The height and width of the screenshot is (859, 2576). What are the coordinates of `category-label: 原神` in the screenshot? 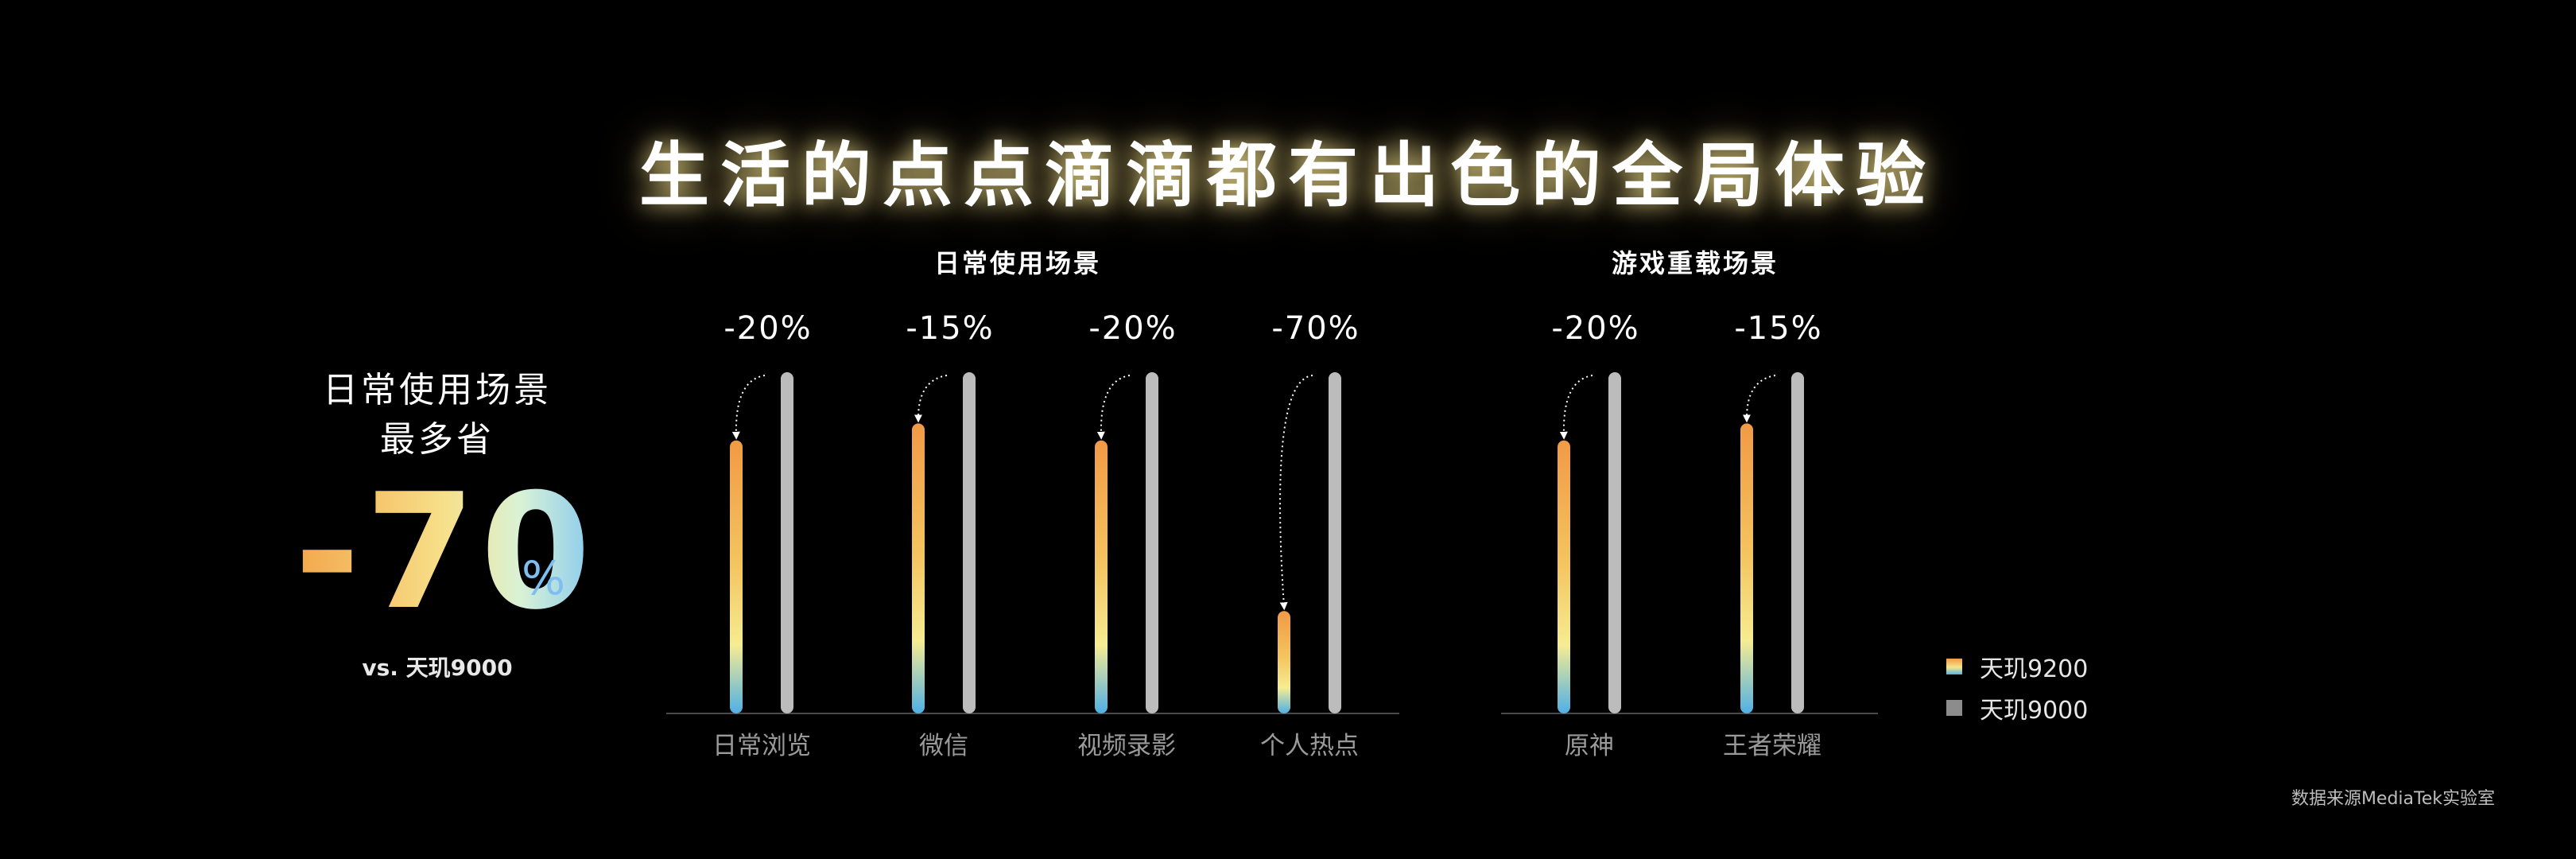 It's located at (1589, 746).